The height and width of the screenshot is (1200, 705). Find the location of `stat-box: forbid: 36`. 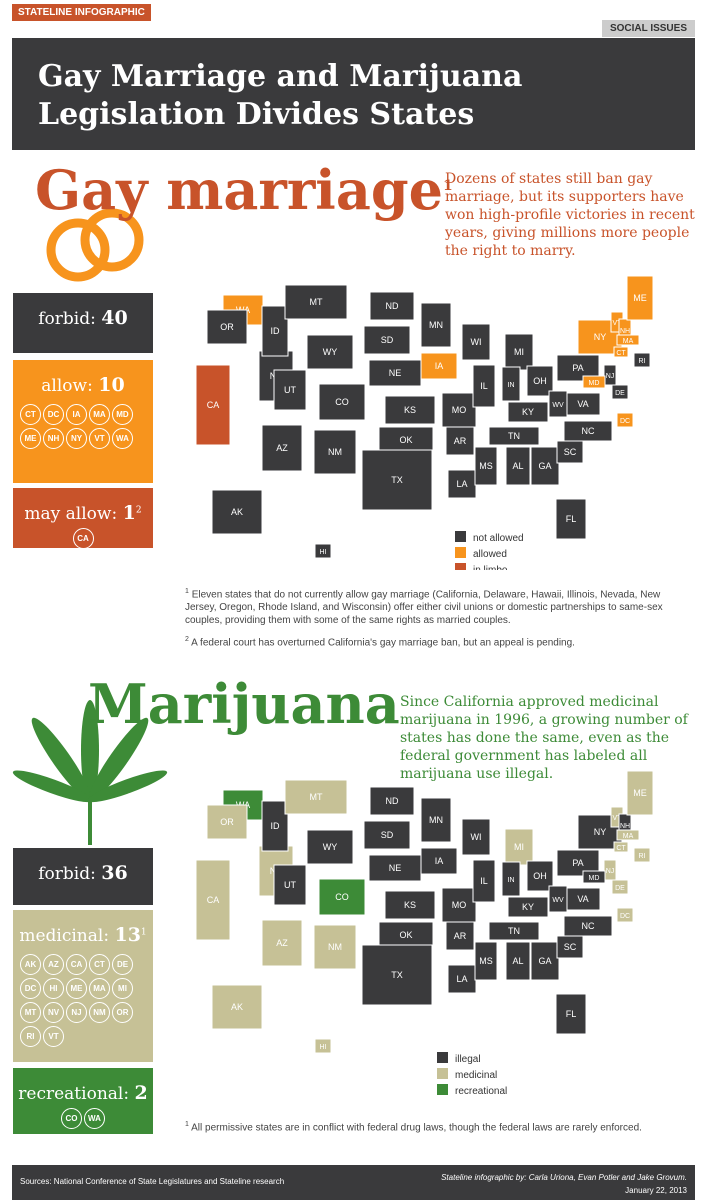

stat-box: forbid: 36 is located at coordinates (83, 876).